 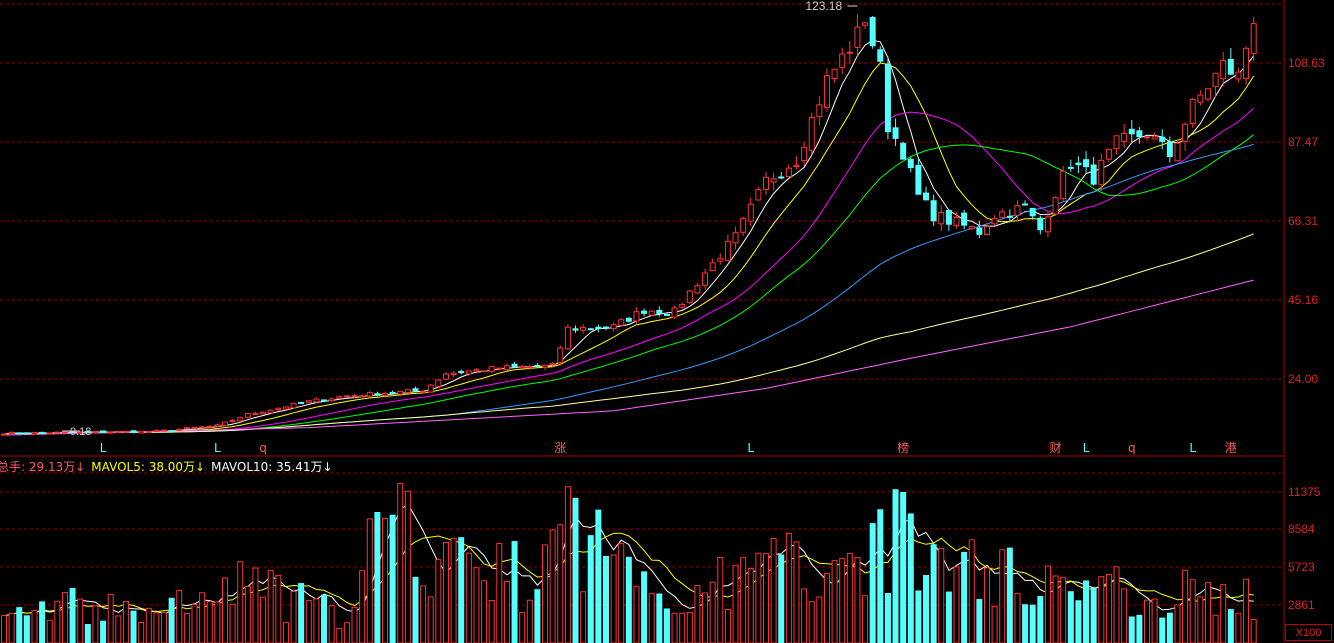 I want to click on event-marker: L, so click(x=217, y=448).